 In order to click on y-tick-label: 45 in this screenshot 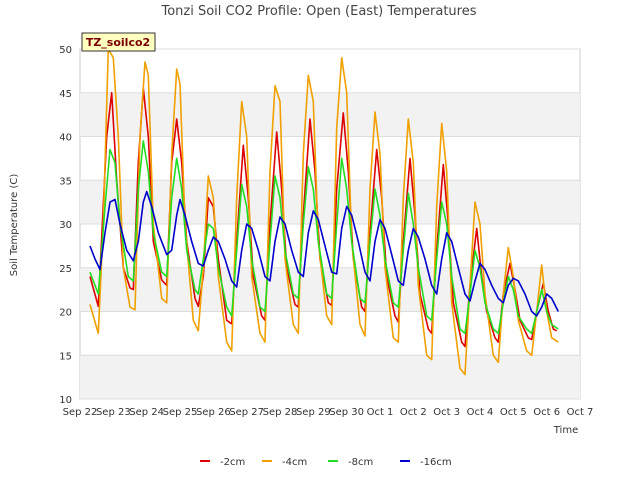, I will do `click(65, 94)`.